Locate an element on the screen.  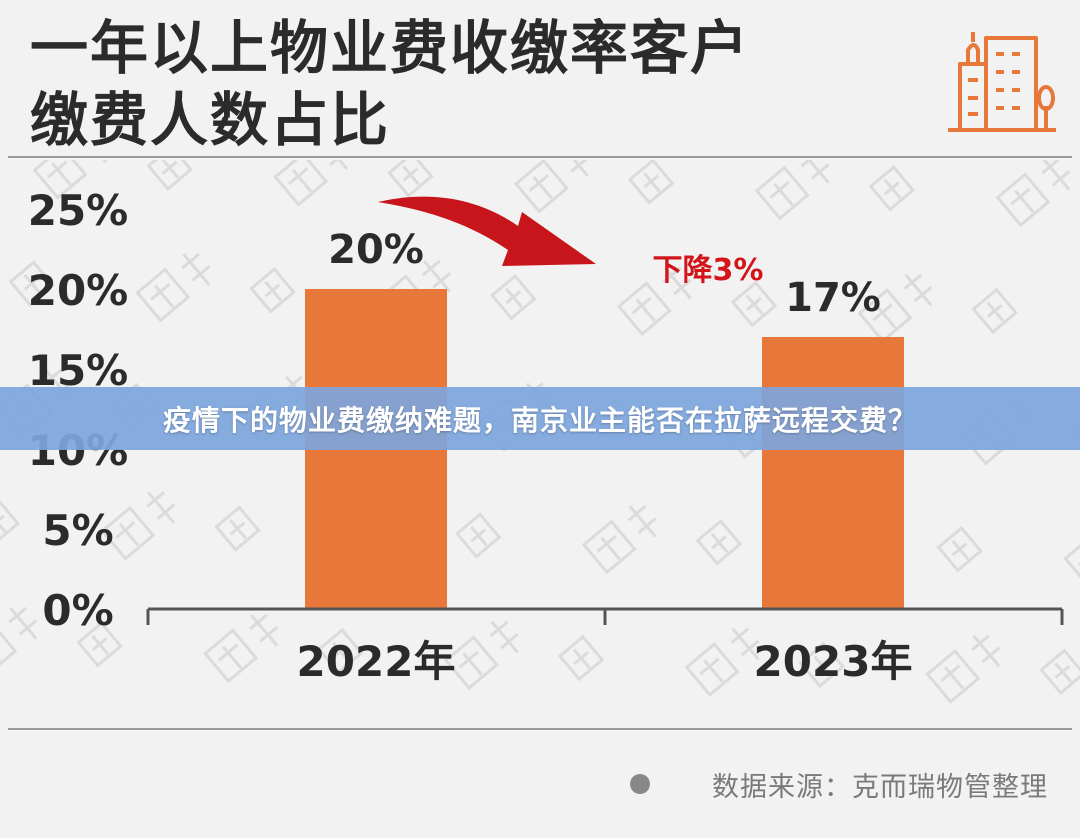
x-axis: 2022年 2023年 is located at coordinates (605, 646).